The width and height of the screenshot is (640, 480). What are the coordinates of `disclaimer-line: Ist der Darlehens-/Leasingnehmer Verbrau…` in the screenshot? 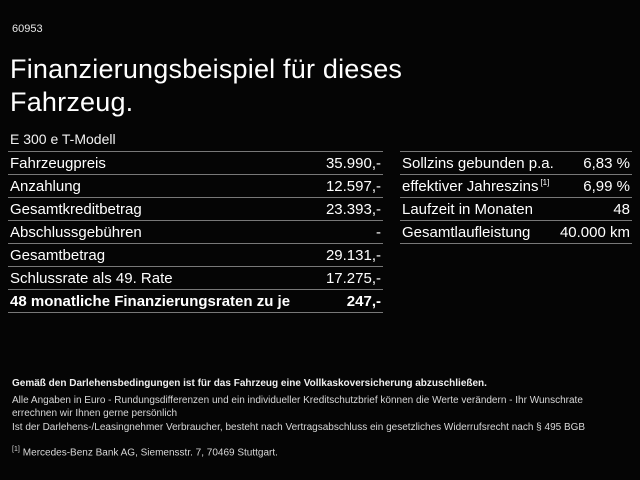 It's located at (299, 427).